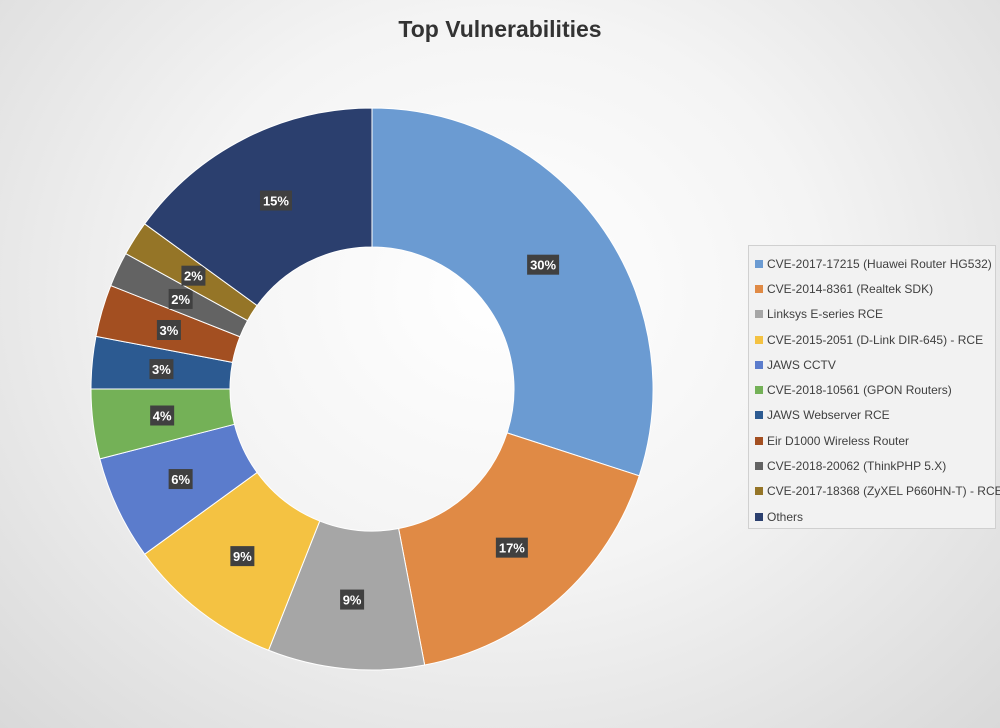 The width and height of the screenshot is (1000, 728). I want to click on legend-label: Eir D1000 Wireless Router, so click(838, 440).